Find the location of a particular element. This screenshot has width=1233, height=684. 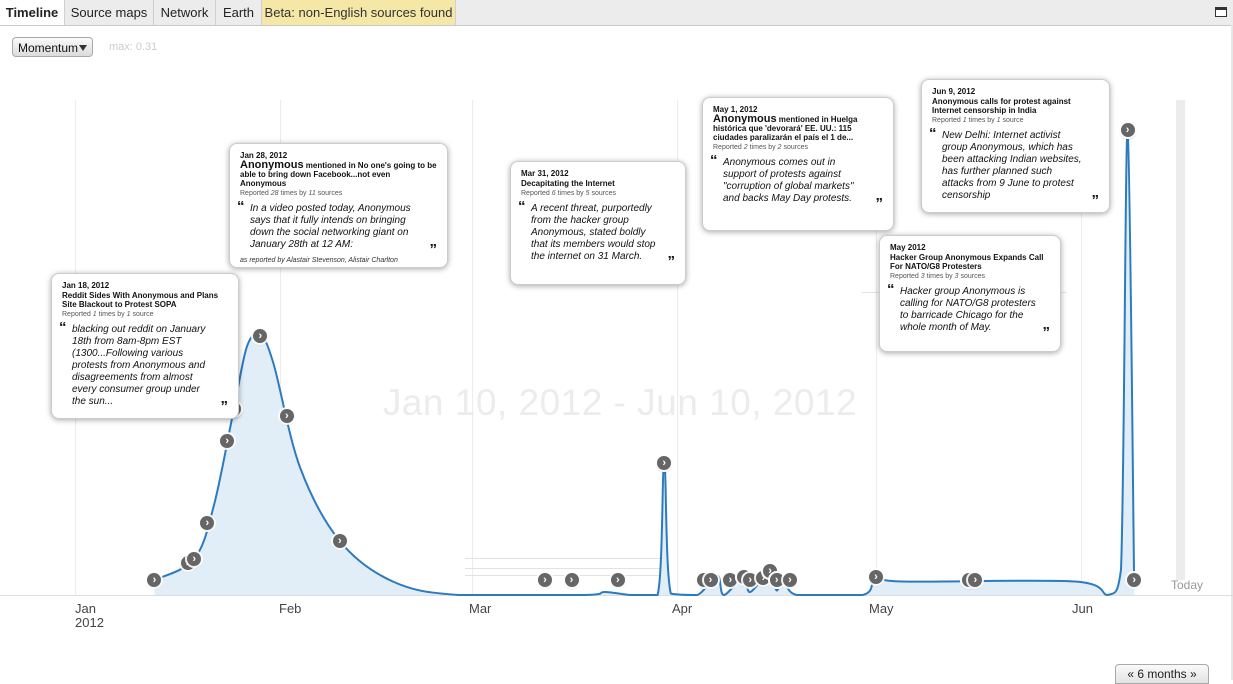

window-maximize-icon is located at coordinates (1221, 12).